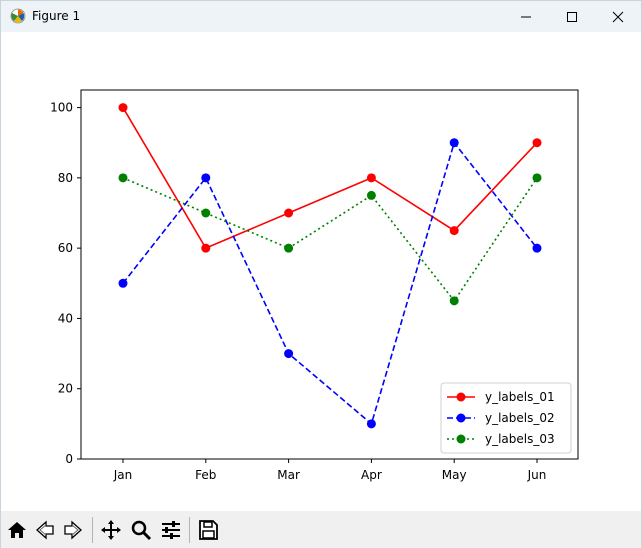 This screenshot has width=642, height=548. I want to click on y-tick-label: 80, so click(65, 178).